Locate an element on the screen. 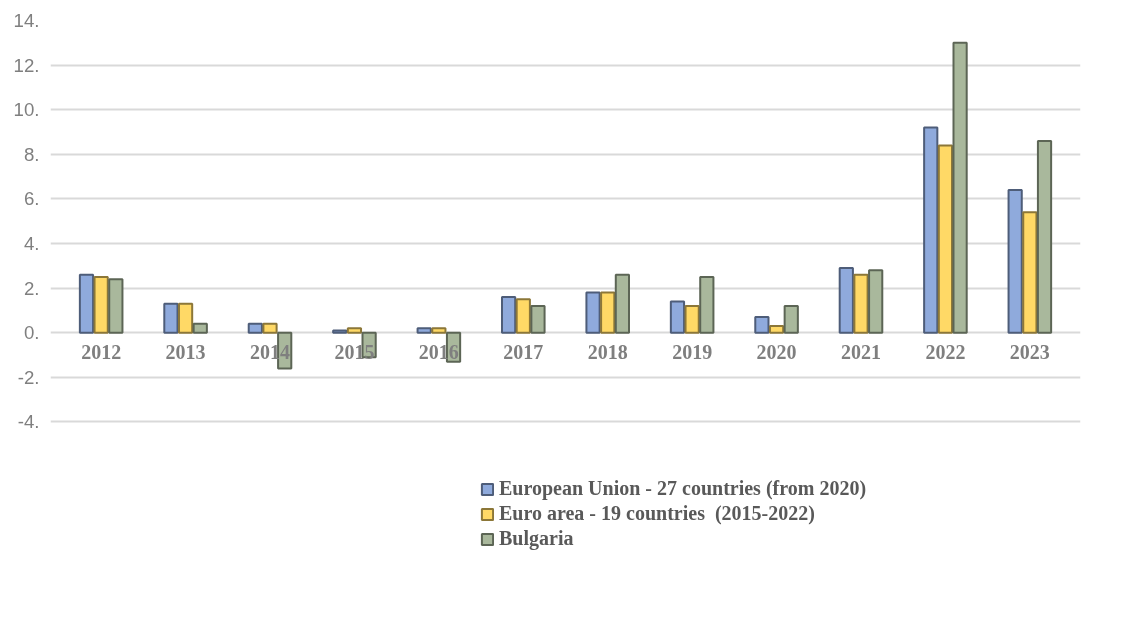 The image size is (1146, 639). y-tick-label: 14. is located at coordinates (26, 20).